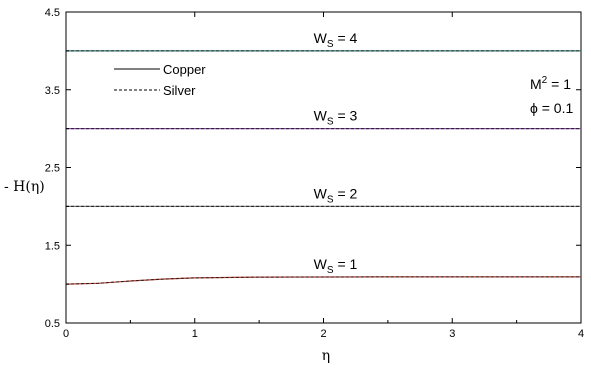 This screenshot has width=591, height=373. What do you see at coordinates (559, 84) in the screenshot?
I see `parameter-m-value: = 1` at bounding box center [559, 84].